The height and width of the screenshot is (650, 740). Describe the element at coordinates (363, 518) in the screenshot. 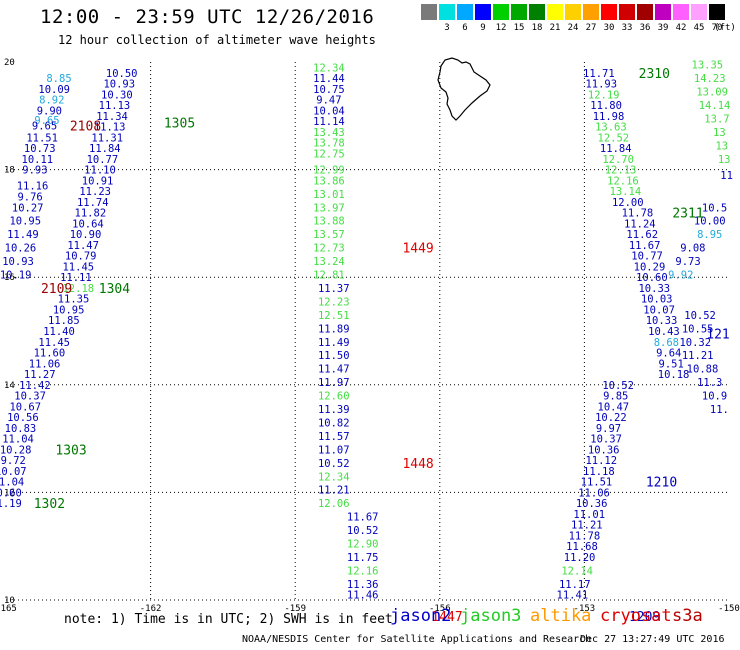

I see `wave-height-value: 11.67` at that location.